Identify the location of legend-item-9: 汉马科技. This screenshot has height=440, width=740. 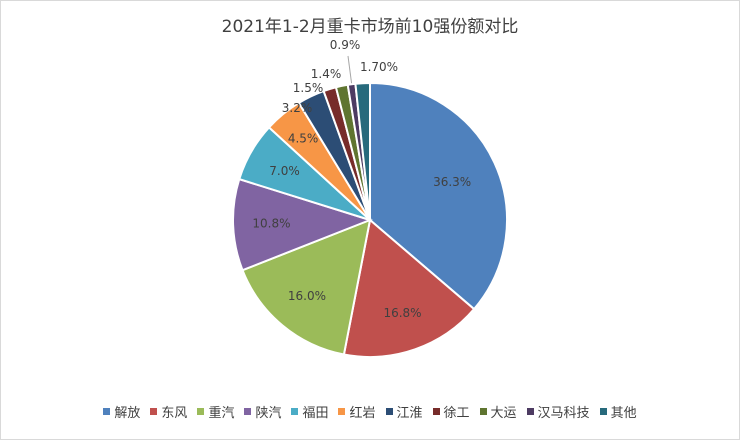
(558, 411).